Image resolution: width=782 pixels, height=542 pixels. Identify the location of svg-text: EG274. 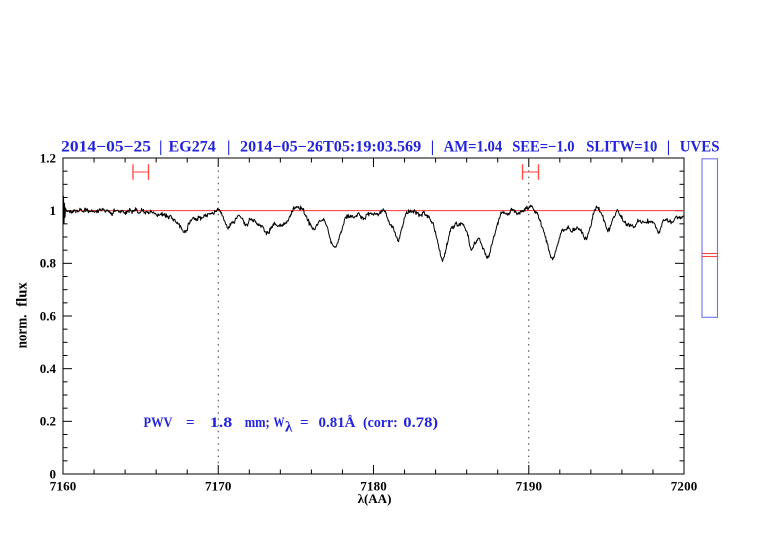
(193, 147).